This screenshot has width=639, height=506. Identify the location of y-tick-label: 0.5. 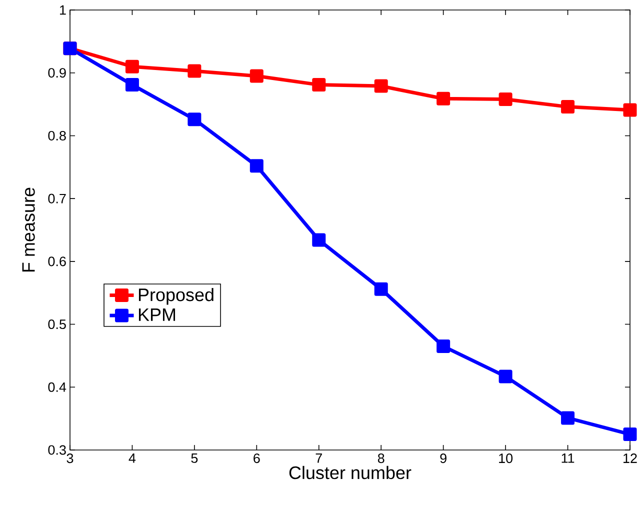
(57, 325).